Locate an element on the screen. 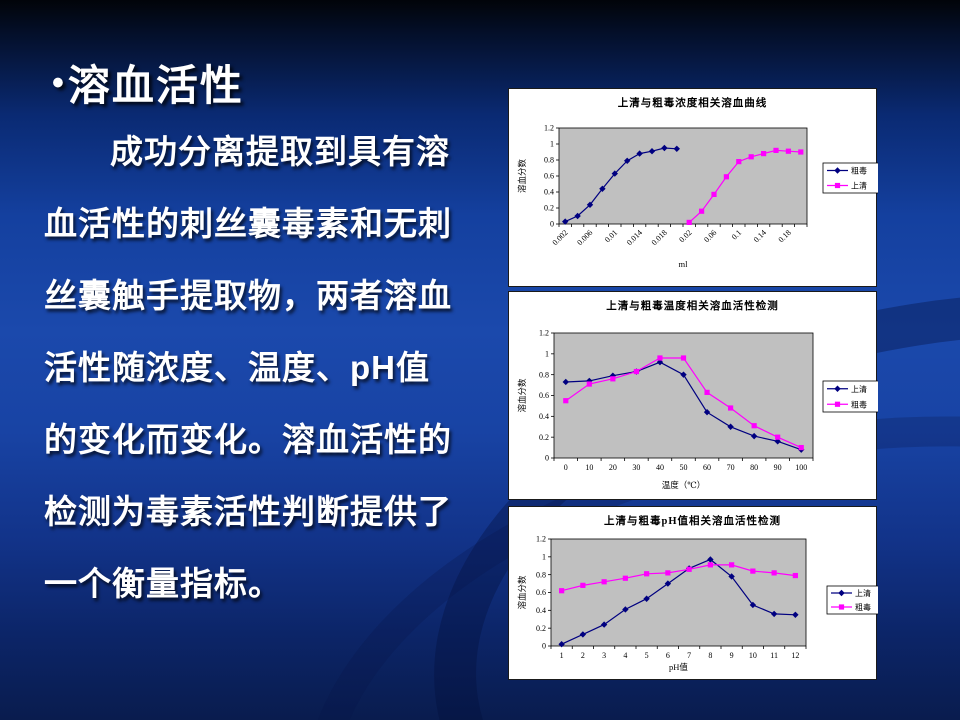 This screenshot has width=960, height=720. slide-title-text: 溶血活性 is located at coordinates (155, 85).